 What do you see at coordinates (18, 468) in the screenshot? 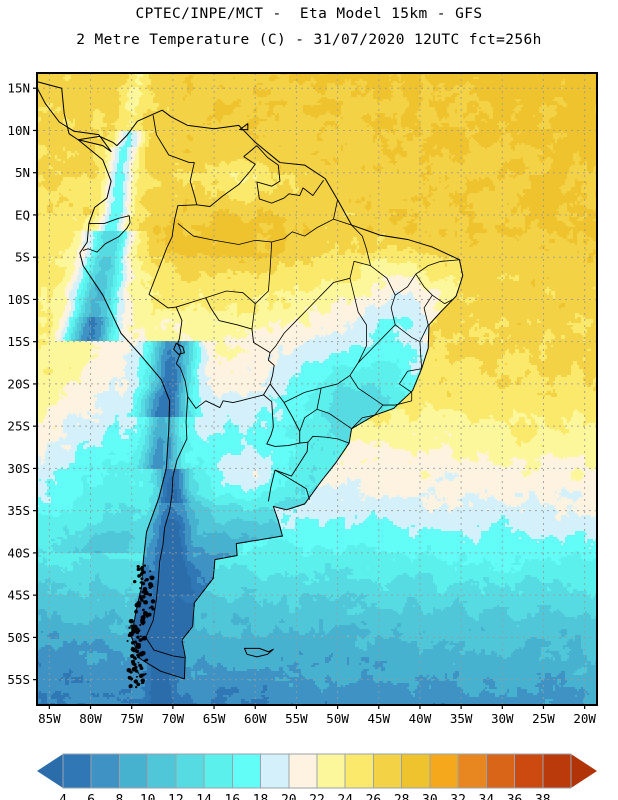
I see `axis-label-lat: 30S` at bounding box center [18, 468].